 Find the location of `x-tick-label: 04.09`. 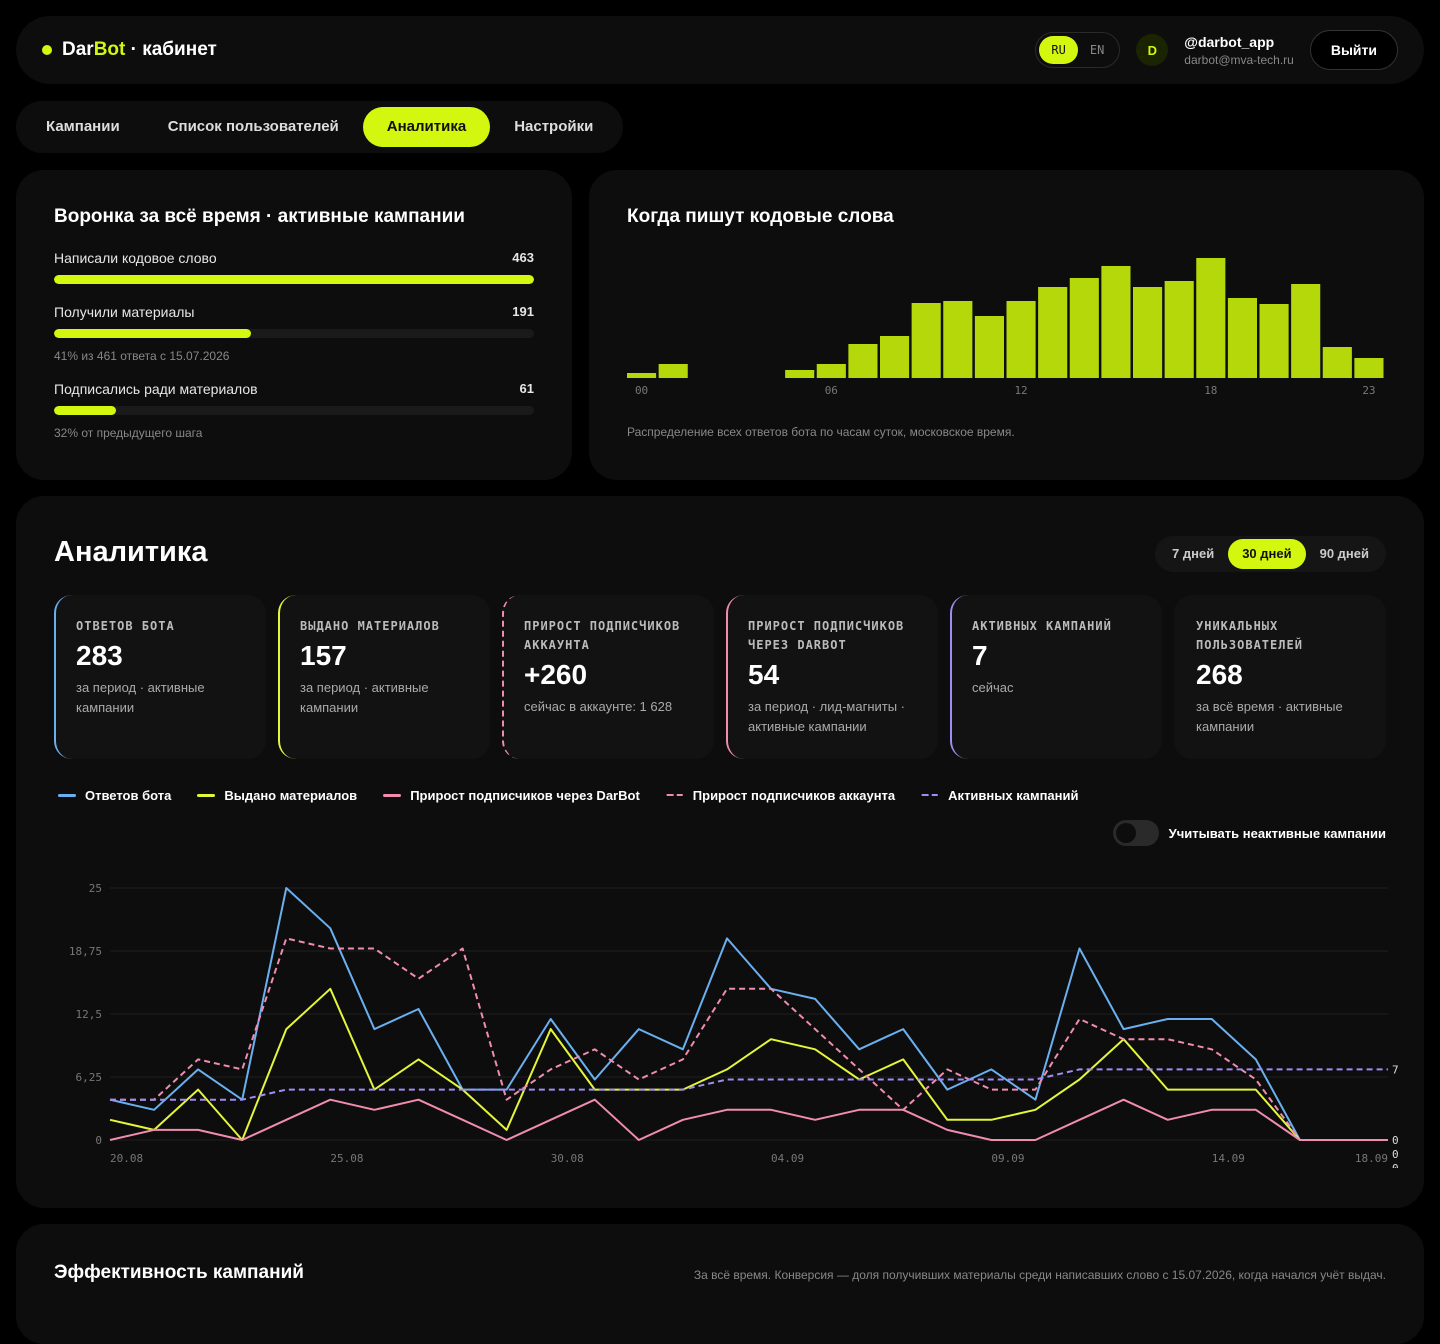

x-tick-label: 04.09 is located at coordinates (787, 1158).